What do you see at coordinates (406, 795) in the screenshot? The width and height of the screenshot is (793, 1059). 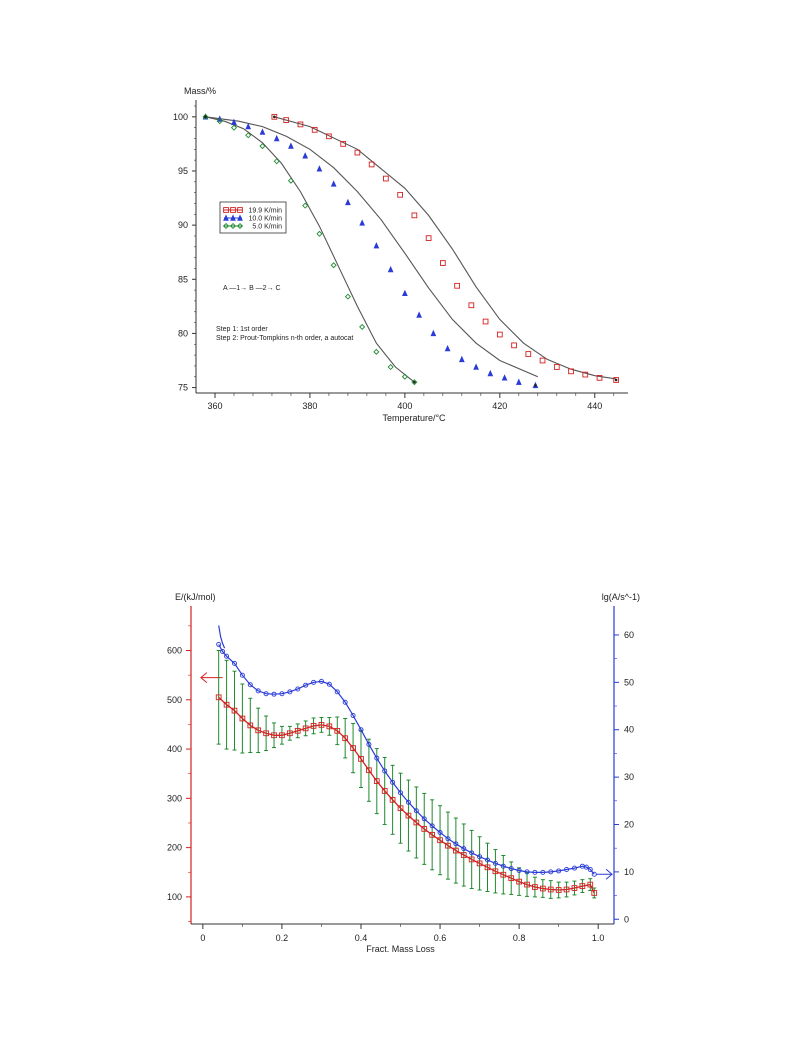 I see `E-line` at bounding box center [406, 795].